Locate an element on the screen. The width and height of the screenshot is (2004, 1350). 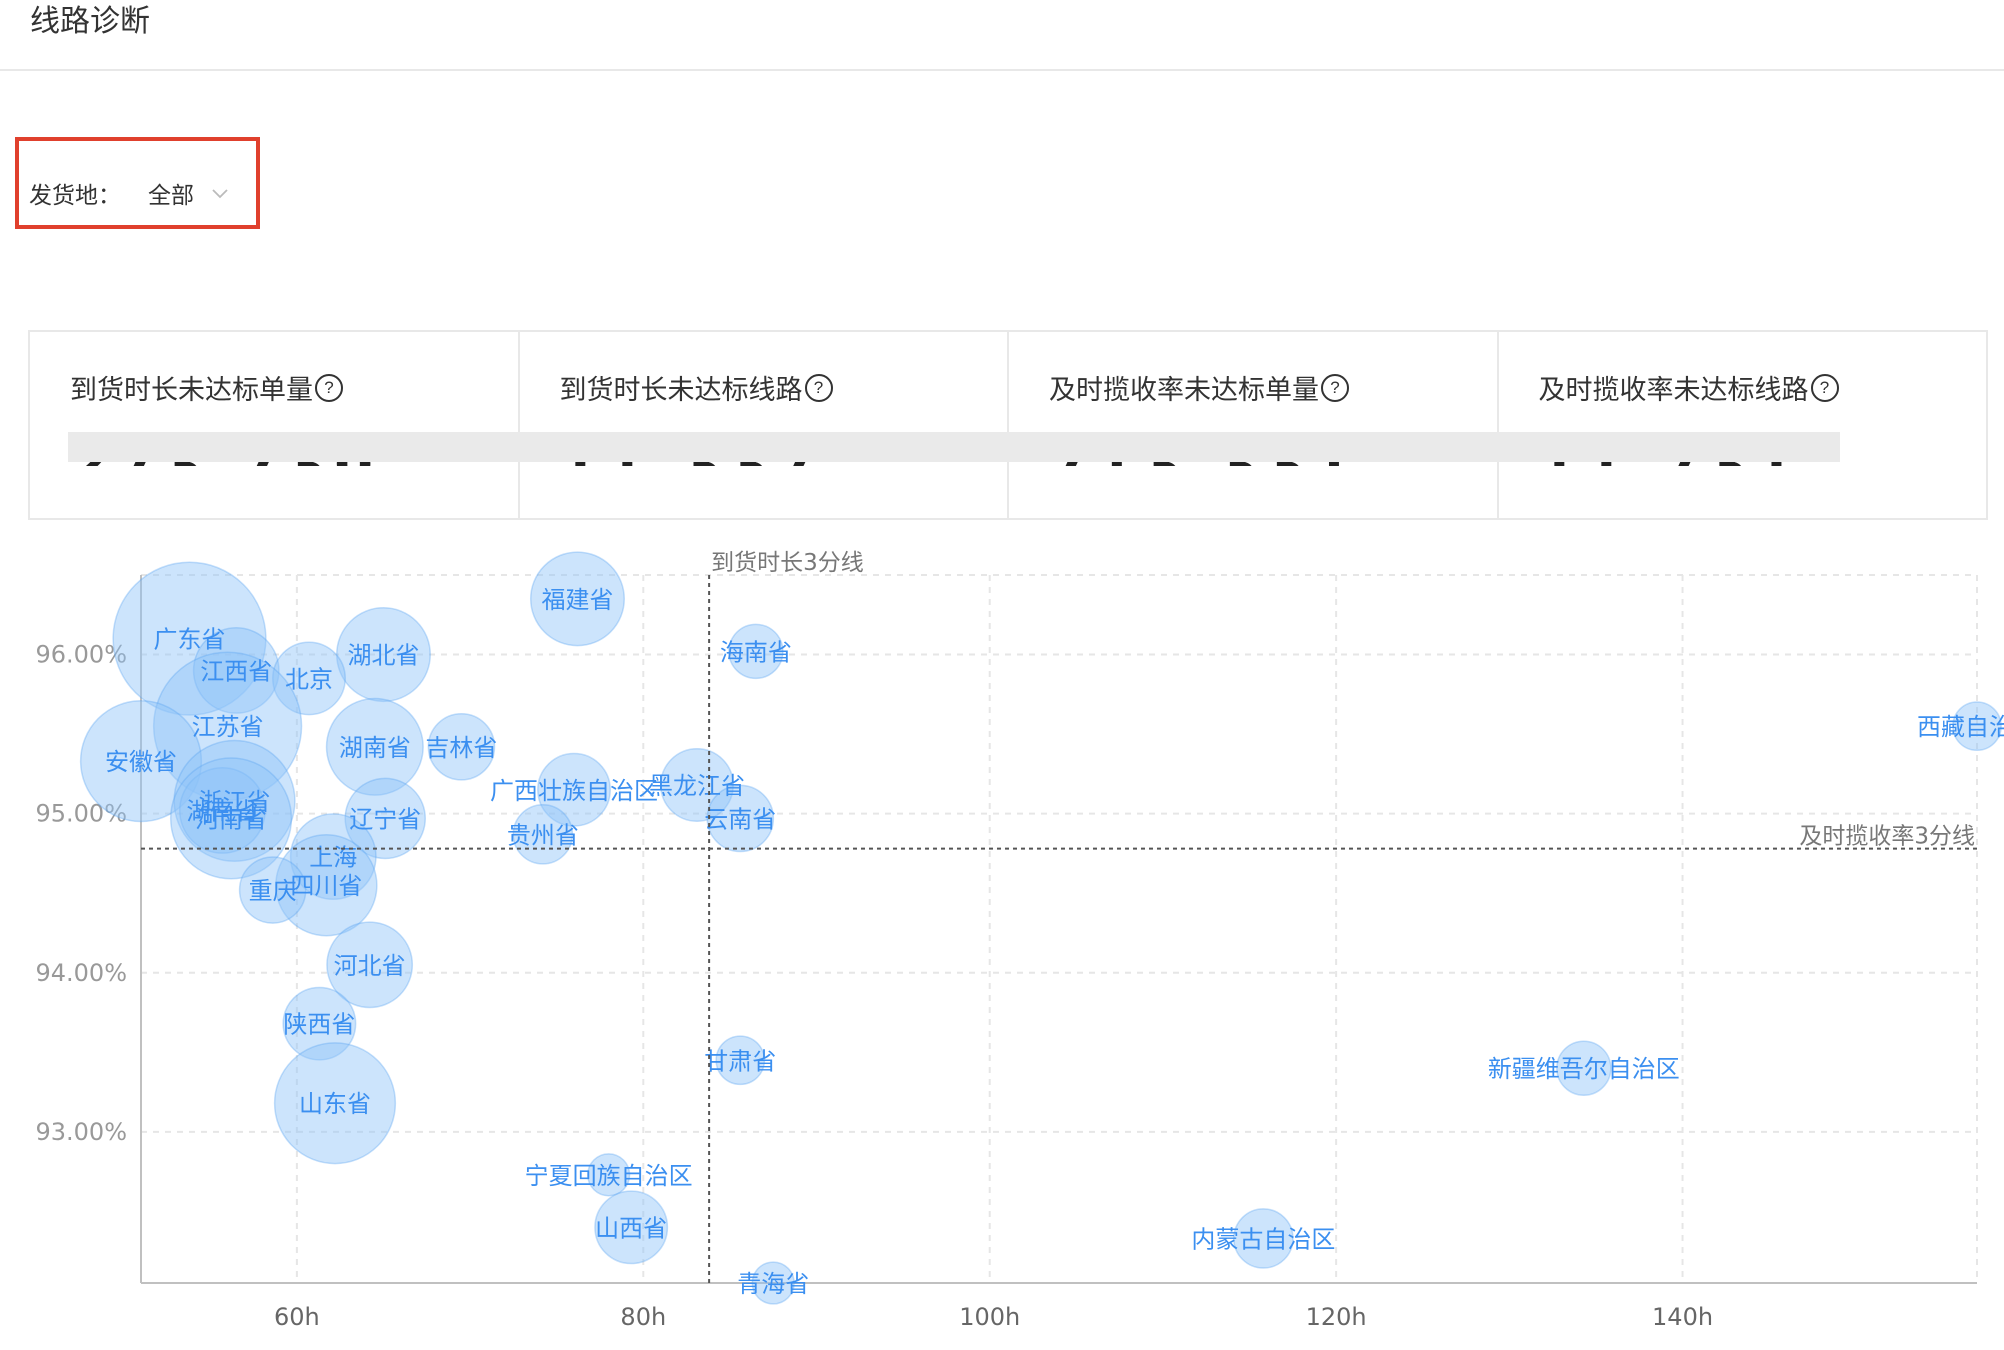
bubble-label: 江西省 is located at coordinates (236, 671).